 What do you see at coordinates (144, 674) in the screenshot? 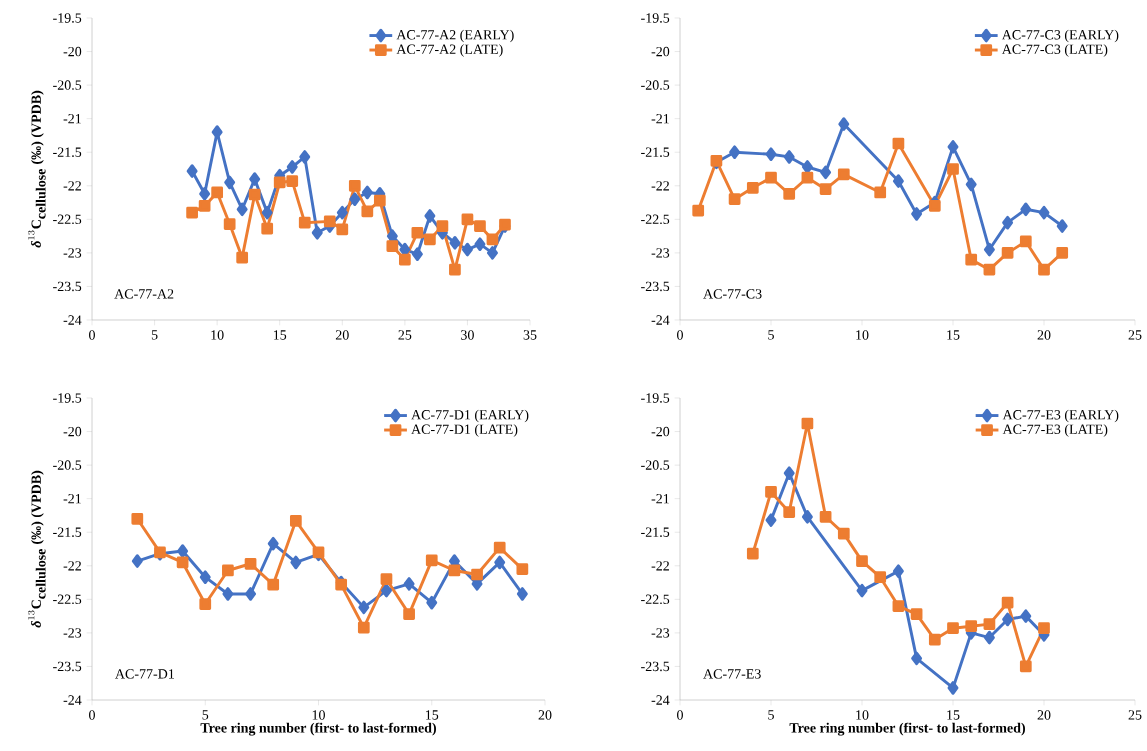
I see `annotation: AC-77-D1` at bounding box center [144, 674].